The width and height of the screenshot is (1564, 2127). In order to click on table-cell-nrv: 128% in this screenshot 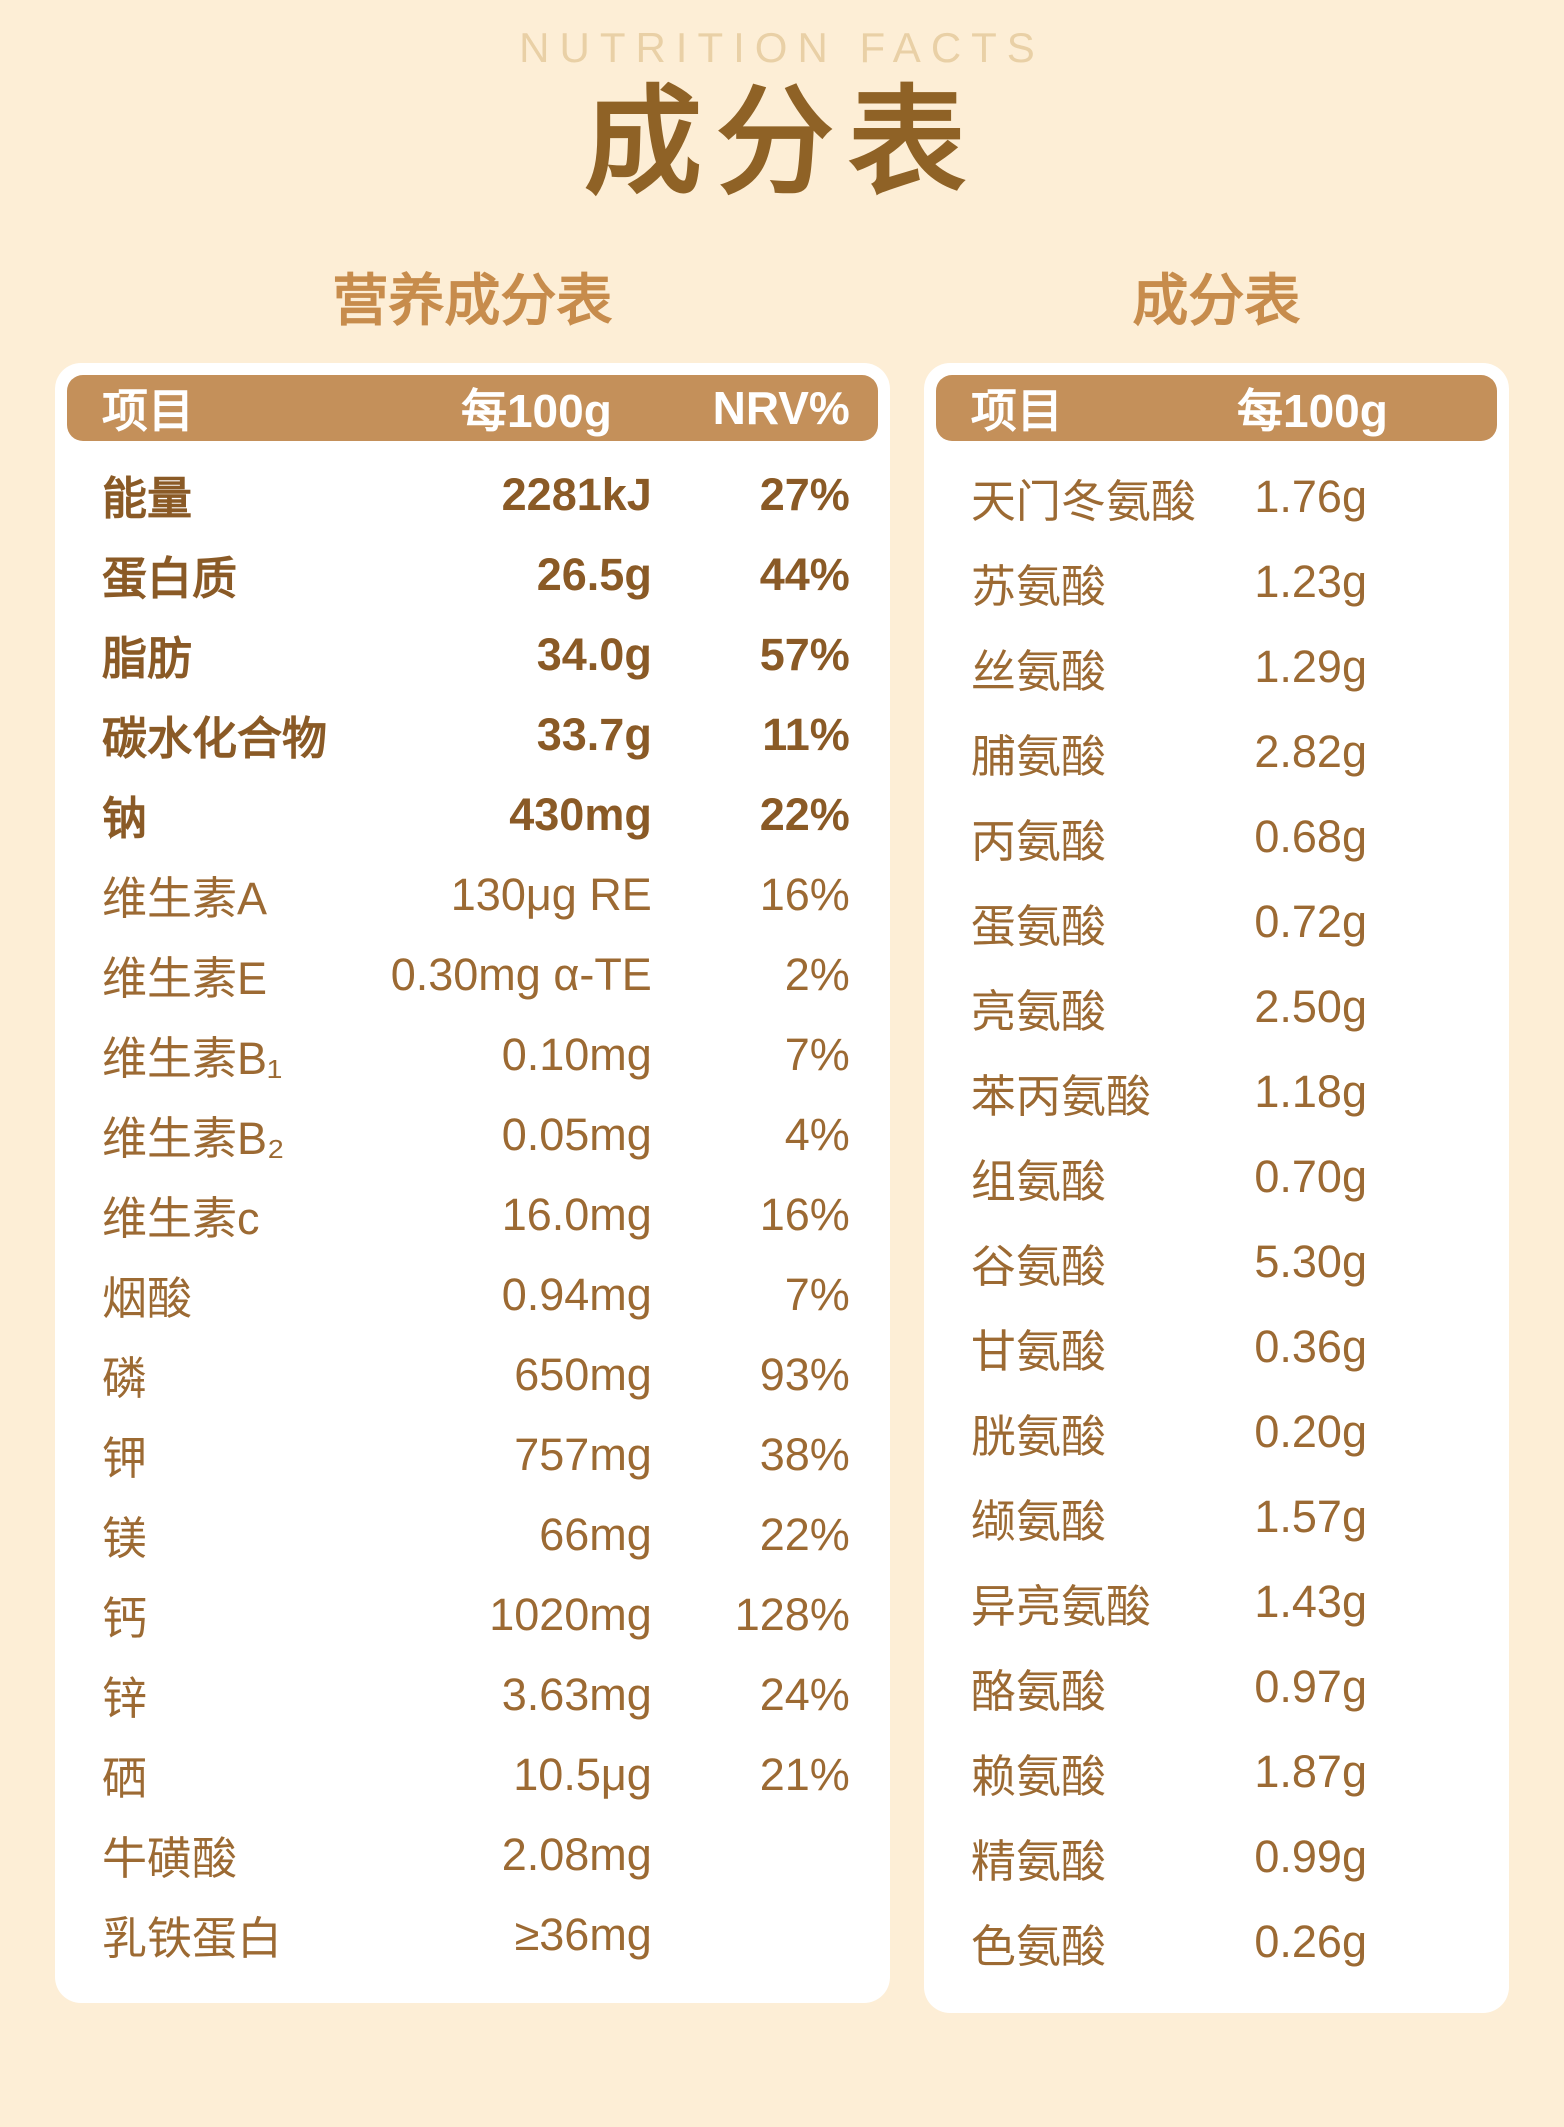, I will do `click(792, 1614)`.